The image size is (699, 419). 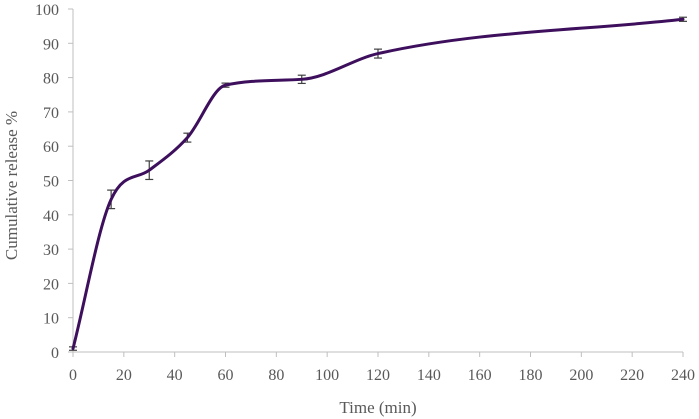 I want to click on y-tick-label: 20, so click(x=51, y=284).